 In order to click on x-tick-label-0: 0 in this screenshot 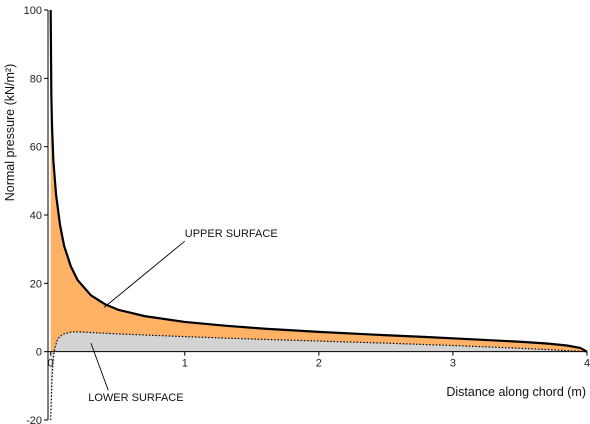, I will do `click(51, 364)`.